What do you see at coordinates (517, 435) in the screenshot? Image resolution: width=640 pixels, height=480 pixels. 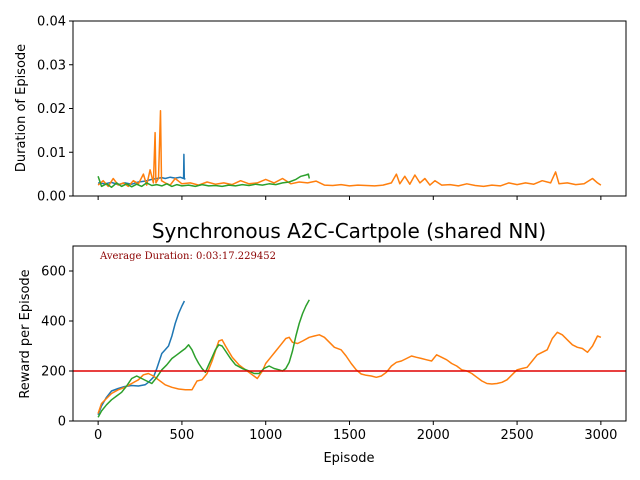 I see `reward-xtick-label: 2500` at bounding box center [517, 435].